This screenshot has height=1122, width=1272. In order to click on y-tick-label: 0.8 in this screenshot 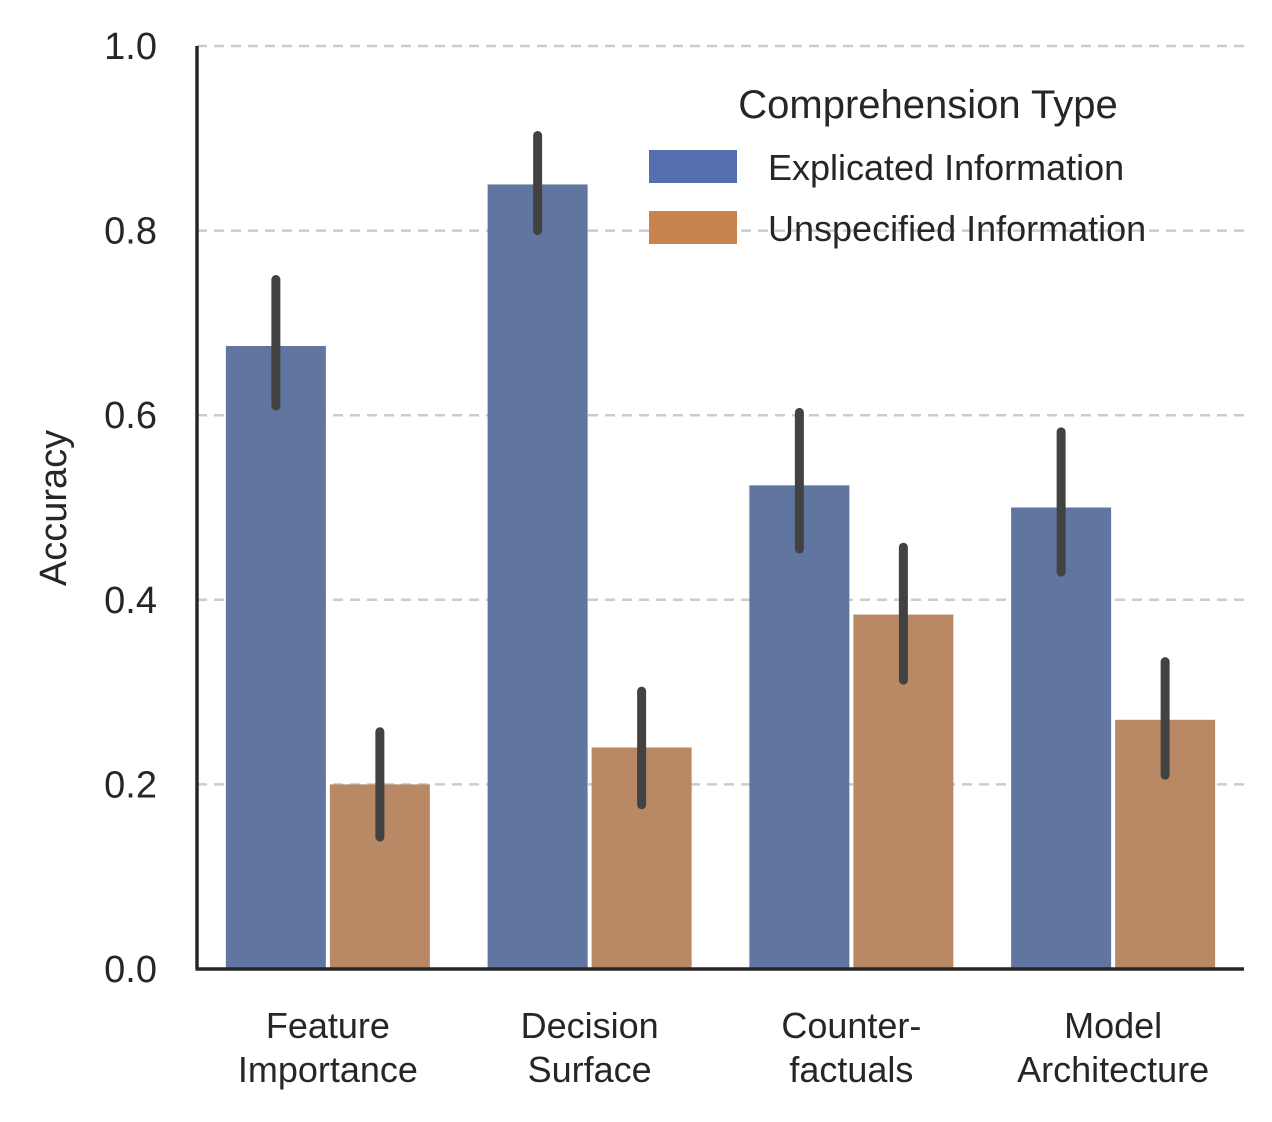, I will do `click(130, 232)`.